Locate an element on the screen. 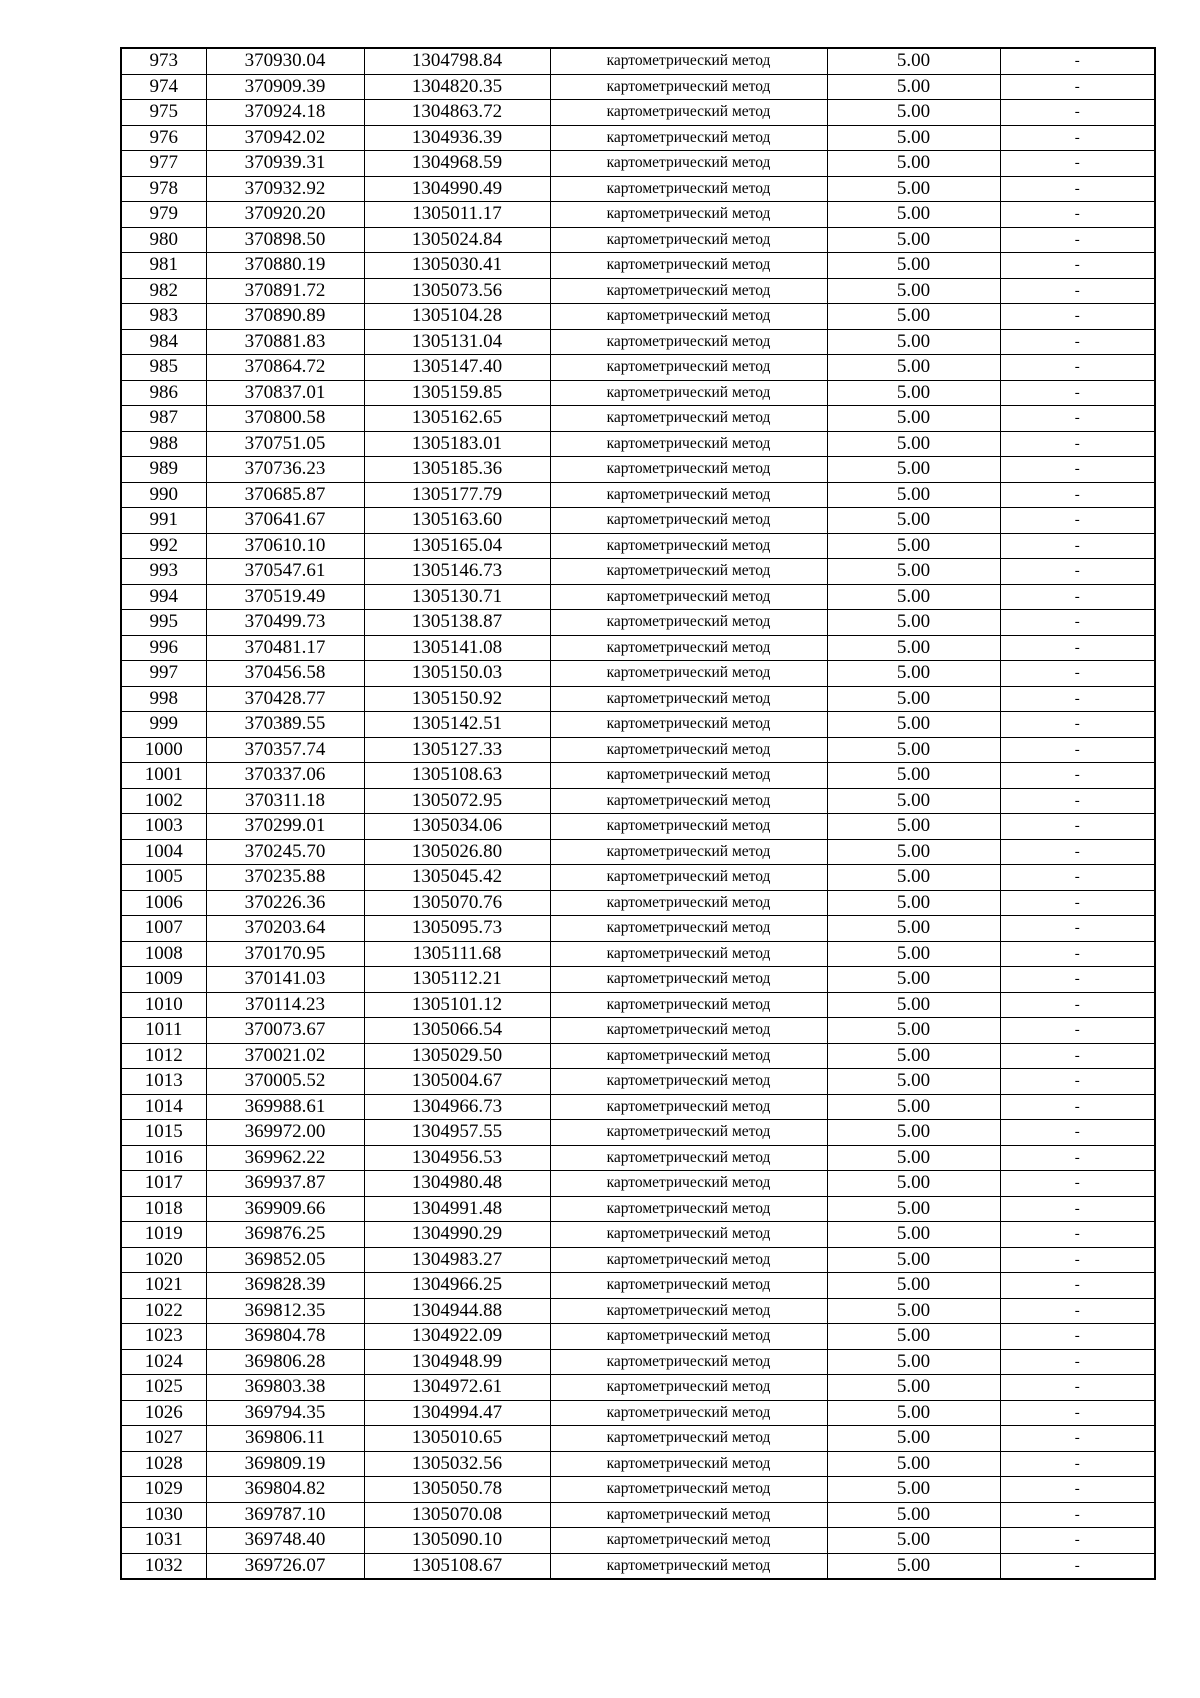 Image resolution: width=1200 pixels, height=1698 pixels. point-number-cell: 1013 is located at coordinates (163, 1081).